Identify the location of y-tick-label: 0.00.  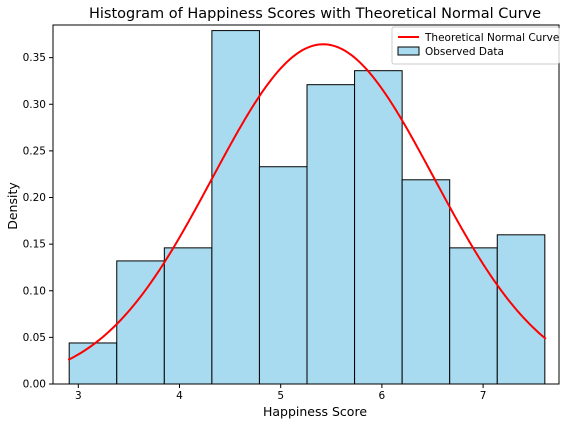
(34, 385).